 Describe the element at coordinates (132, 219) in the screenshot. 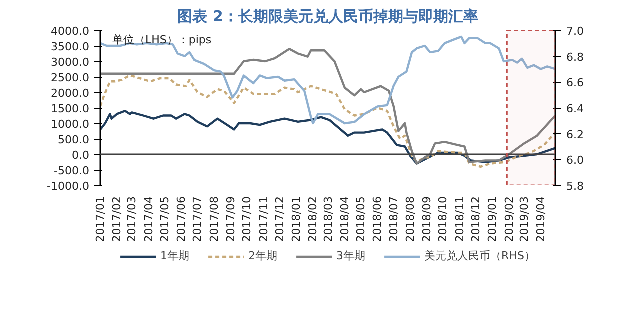

I see `x-tick-label: 2017/03` at that location.